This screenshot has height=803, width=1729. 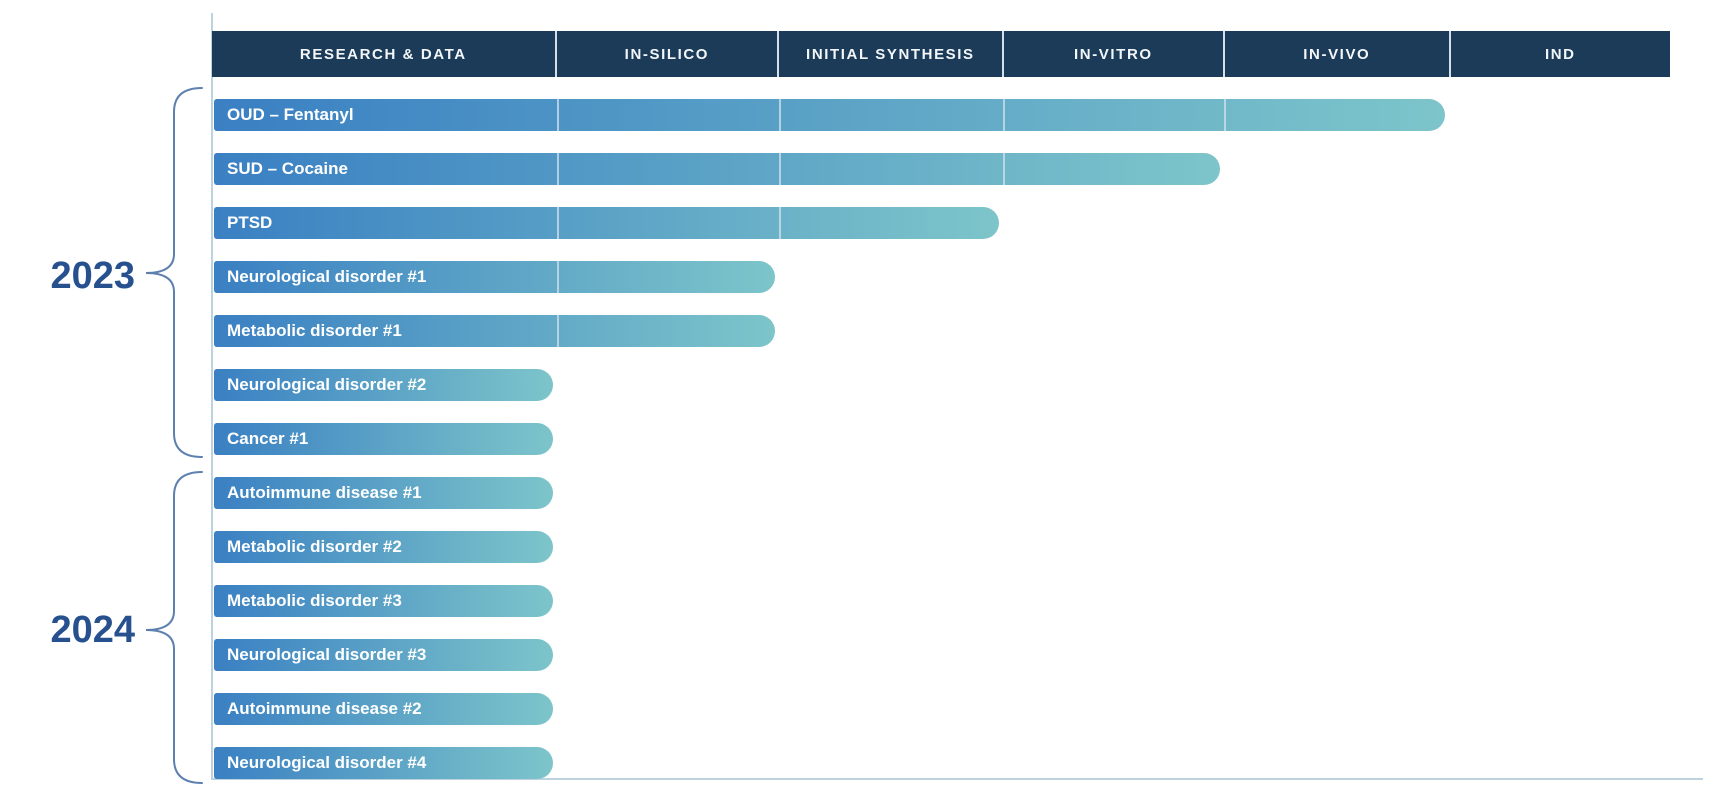 I want to click on axis-horizontal-line, so click(x=957, y=779).